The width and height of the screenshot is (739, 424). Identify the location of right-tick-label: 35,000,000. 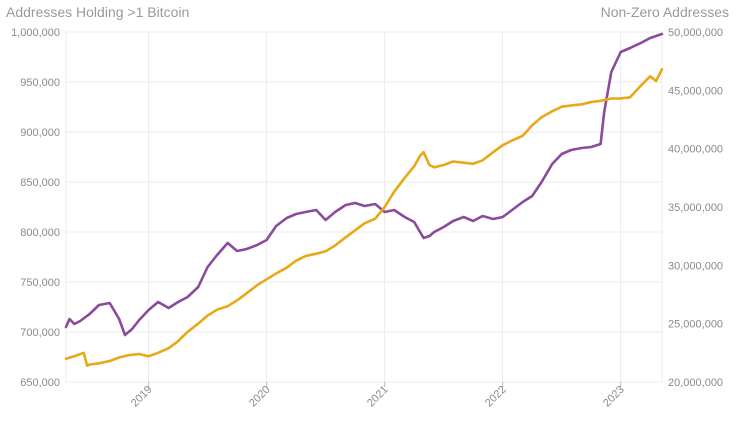
(695, 208).